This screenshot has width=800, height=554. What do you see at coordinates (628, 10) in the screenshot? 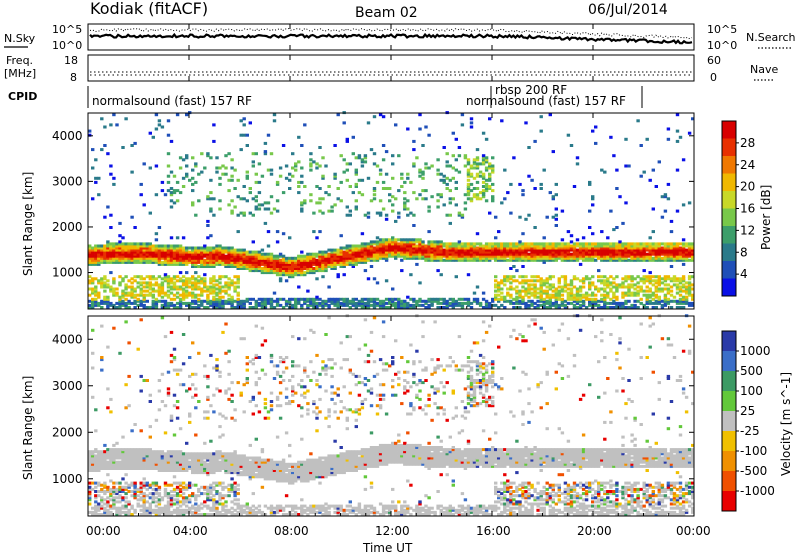
I see `date-title: 06/Jul/2014` at bounding box center [628, 10].